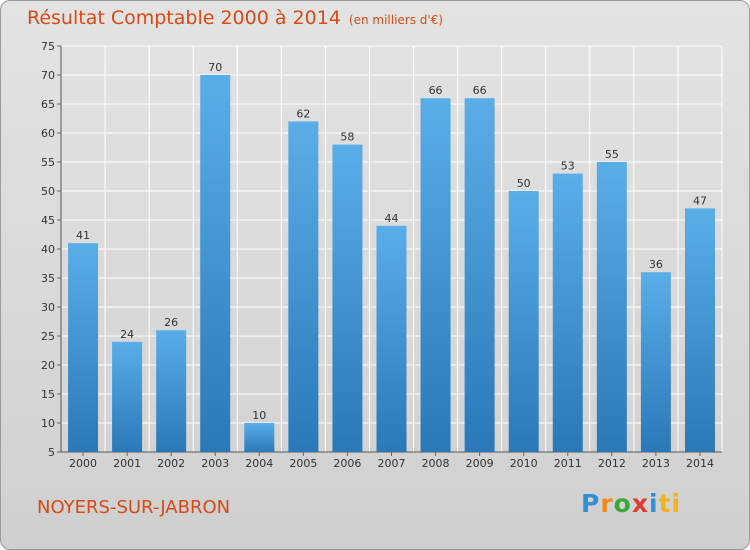 This screenshot has width=750, height=550. What do you see at coordinates (347, 463) in the screenshot?
I see `x-tick-label: 2006` at bounding box center [347, 463].